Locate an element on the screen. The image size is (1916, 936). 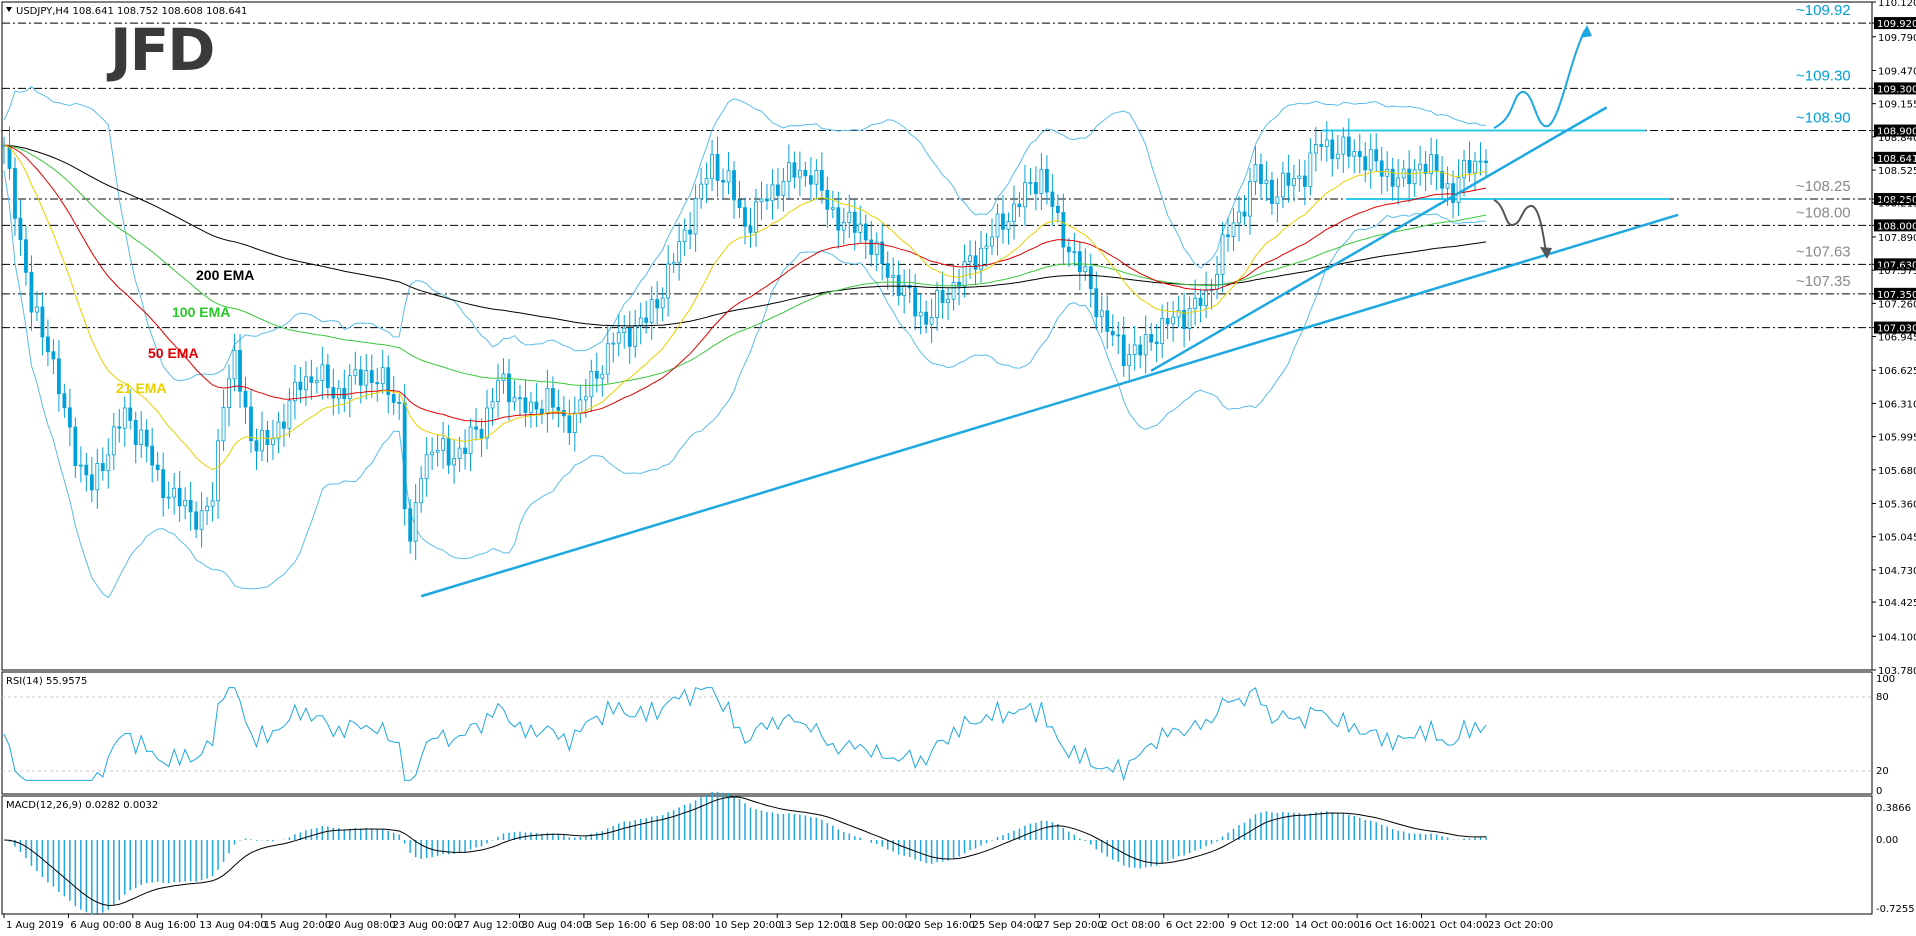
y-tick-label: 109.155 is located at coordinates (1897, 105).